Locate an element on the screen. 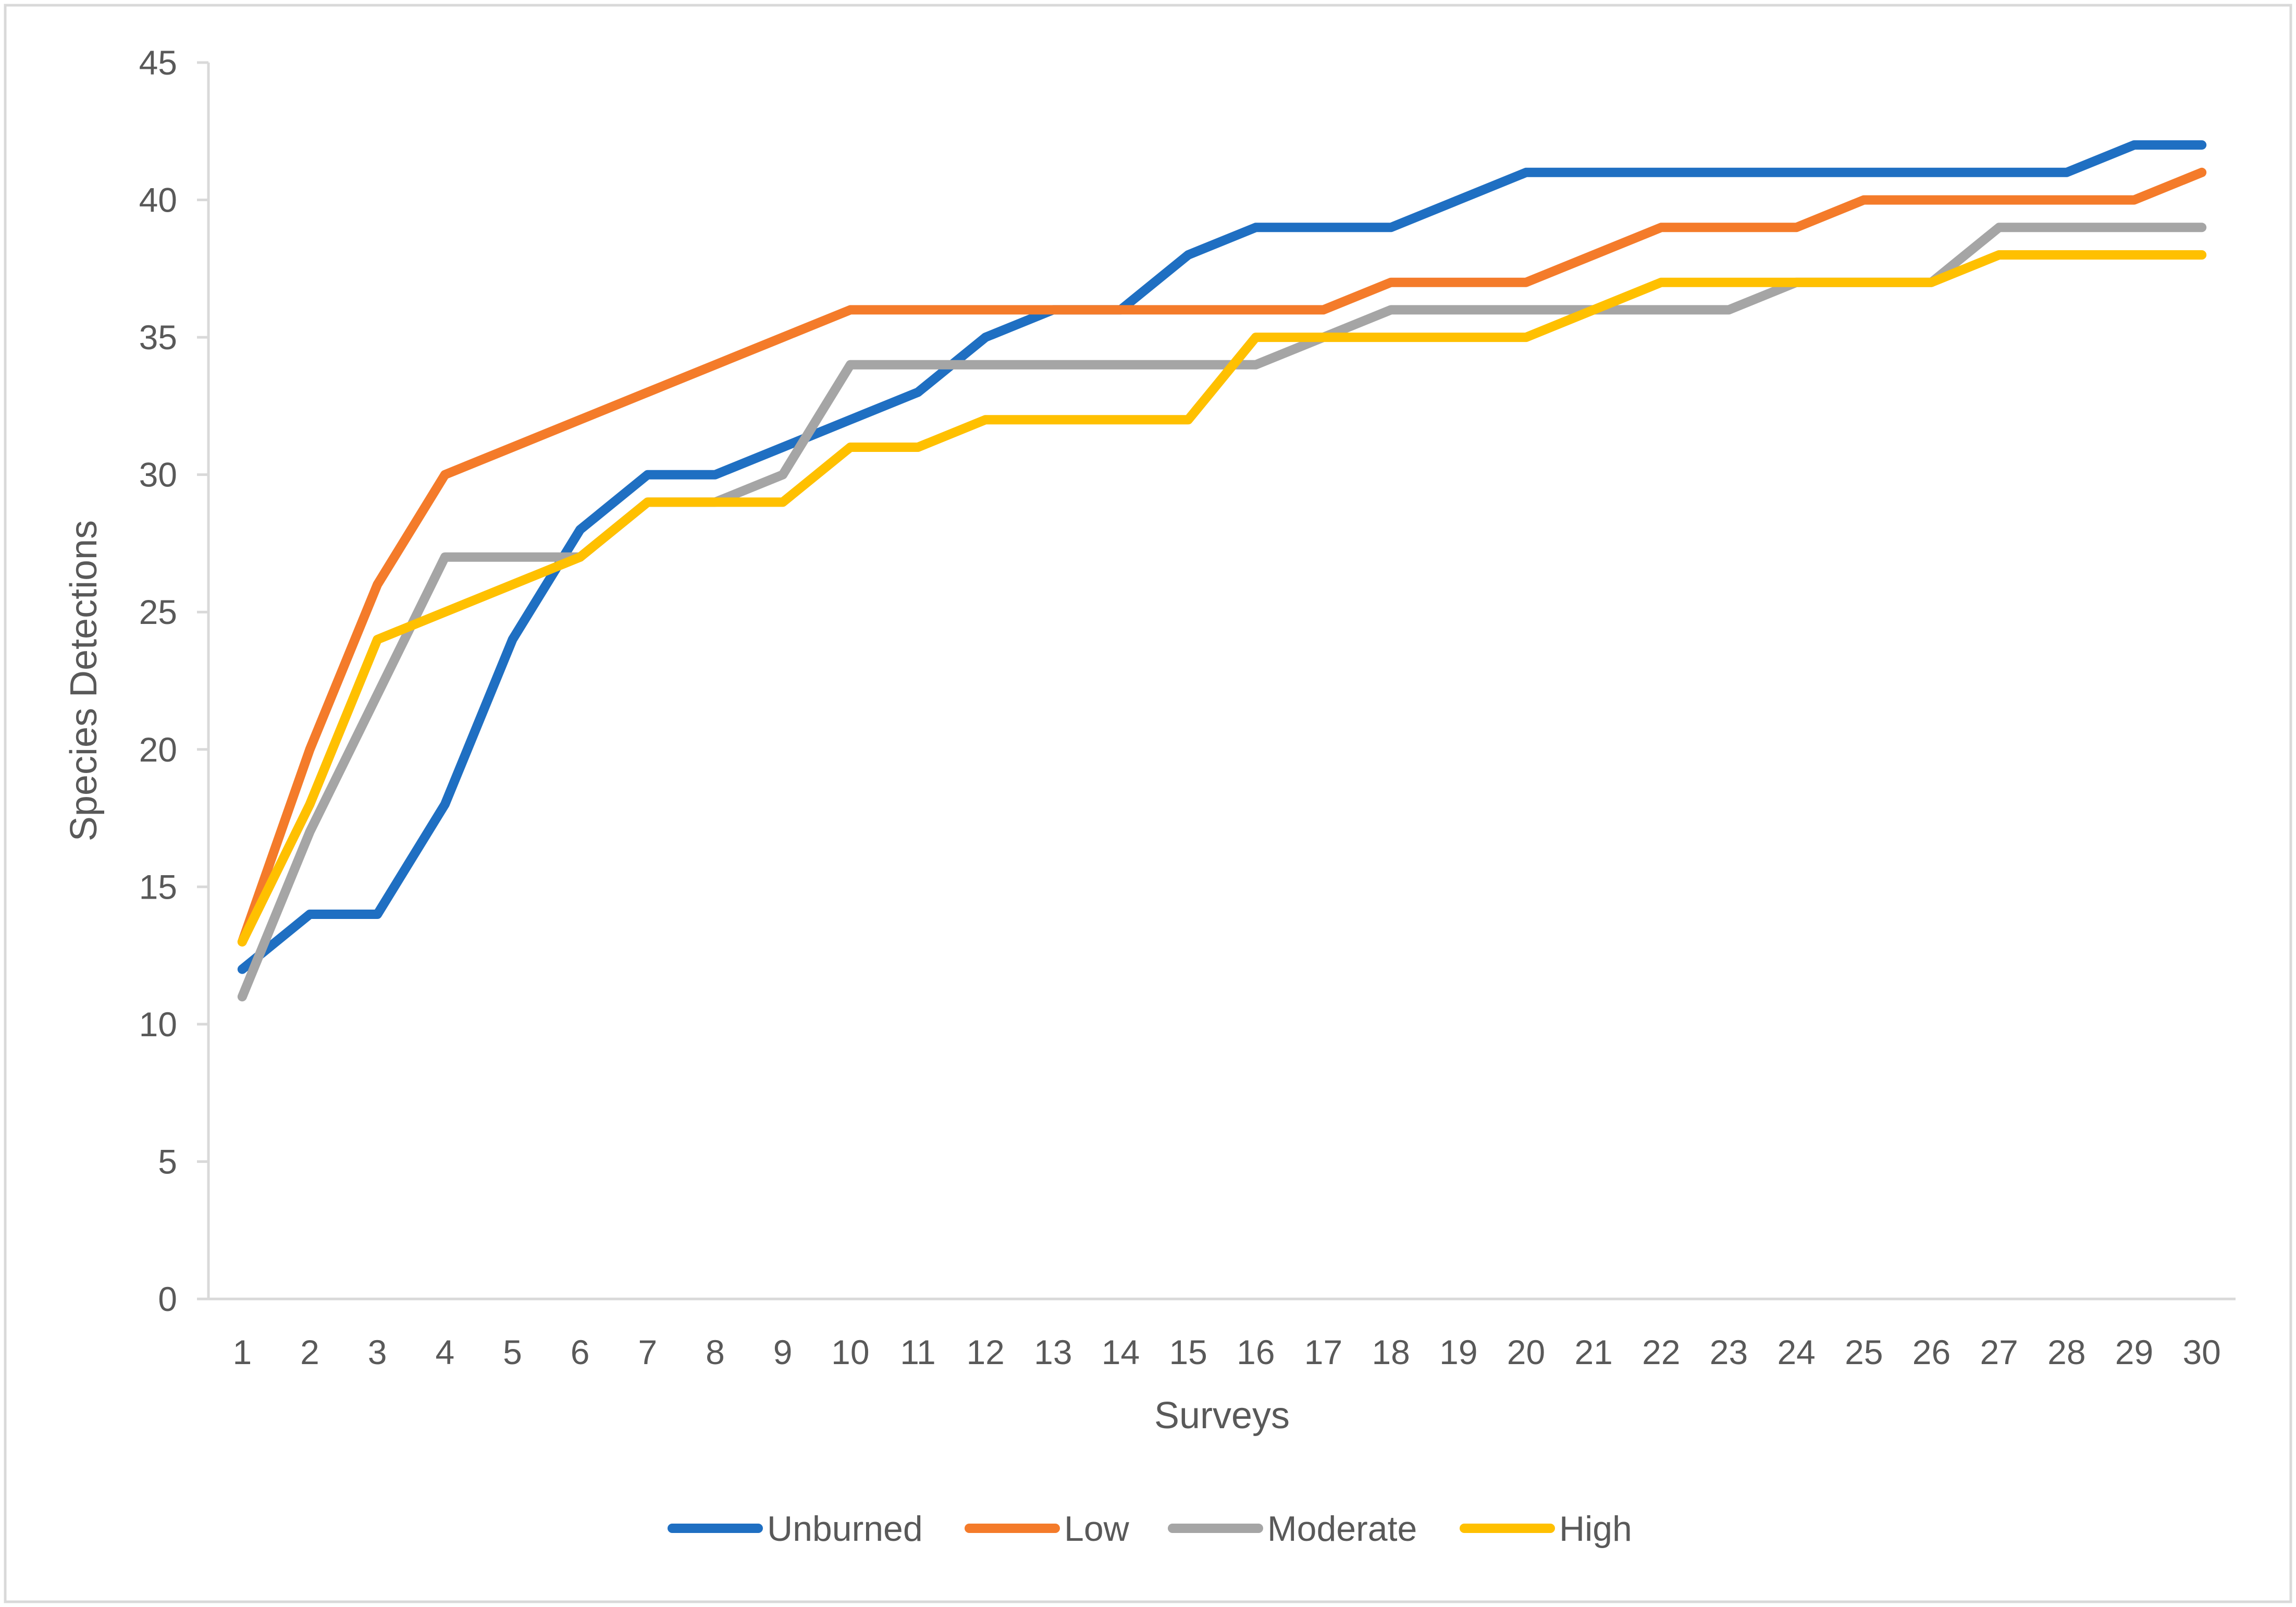  x-tick-label: 20 is located at coordinates (1526, 1352).